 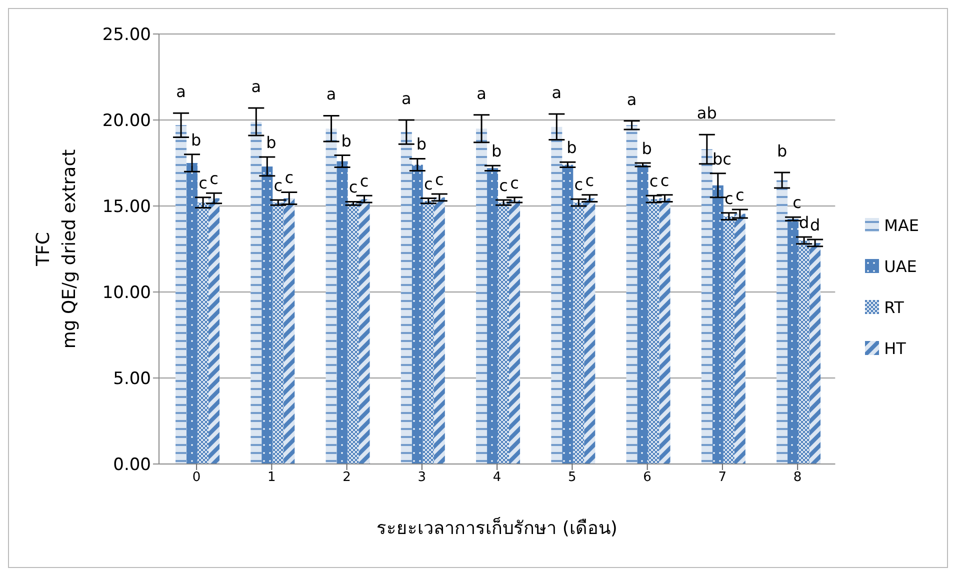 What do you see at coordinates (797, 478) in the screenshot?
I see `x-tick-label: 8` at bounding box center [797, 478].